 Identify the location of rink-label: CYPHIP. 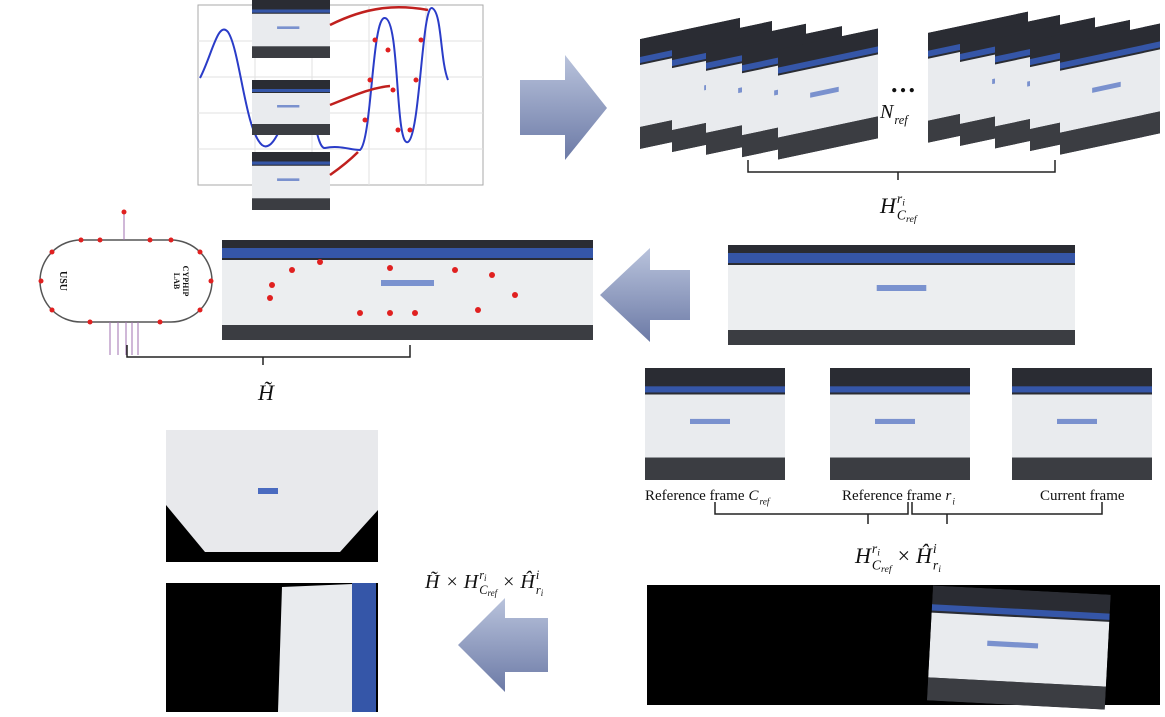
(185, 281).